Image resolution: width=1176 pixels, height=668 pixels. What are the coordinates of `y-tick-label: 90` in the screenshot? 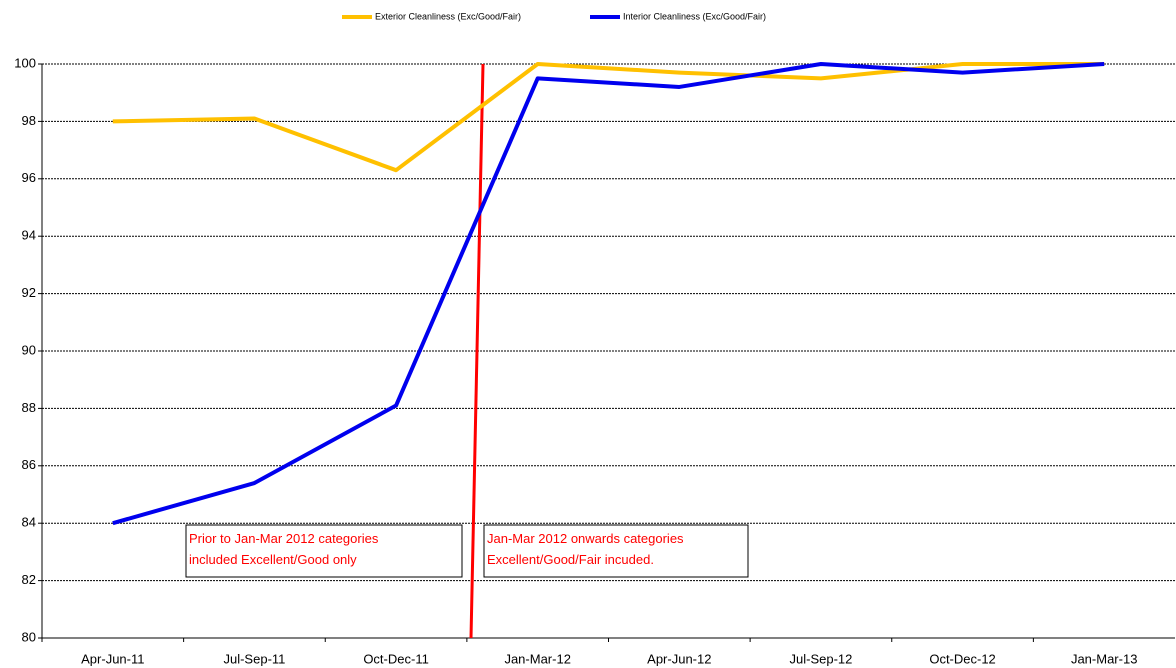 It's located at (29, 349).